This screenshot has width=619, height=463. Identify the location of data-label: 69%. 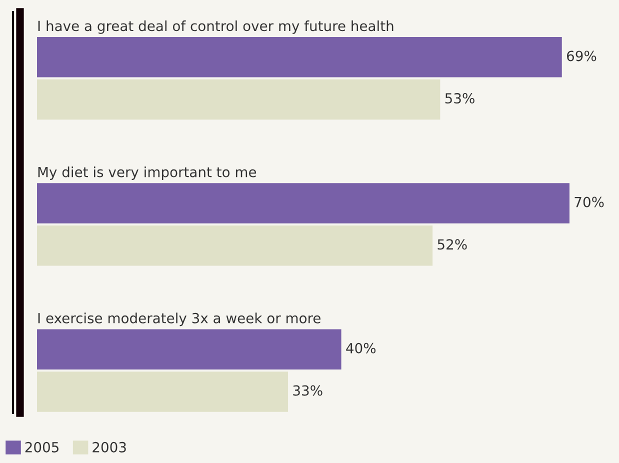
(581, 56).